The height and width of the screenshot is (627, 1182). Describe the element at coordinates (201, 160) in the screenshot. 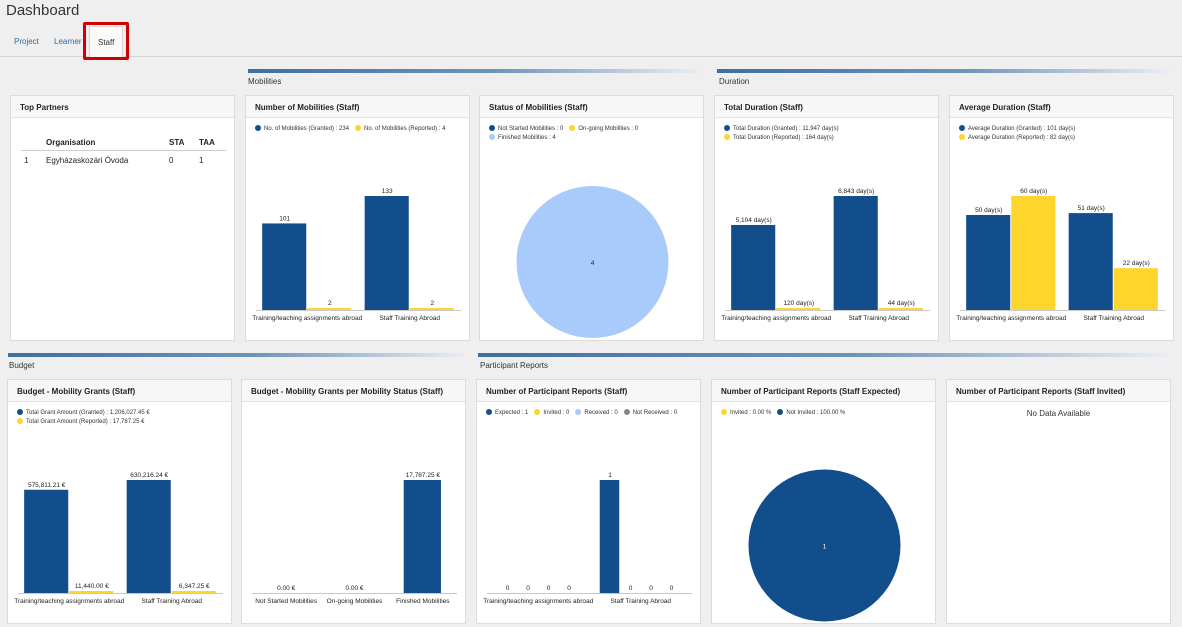

I see `row-taa: 1` at that location.